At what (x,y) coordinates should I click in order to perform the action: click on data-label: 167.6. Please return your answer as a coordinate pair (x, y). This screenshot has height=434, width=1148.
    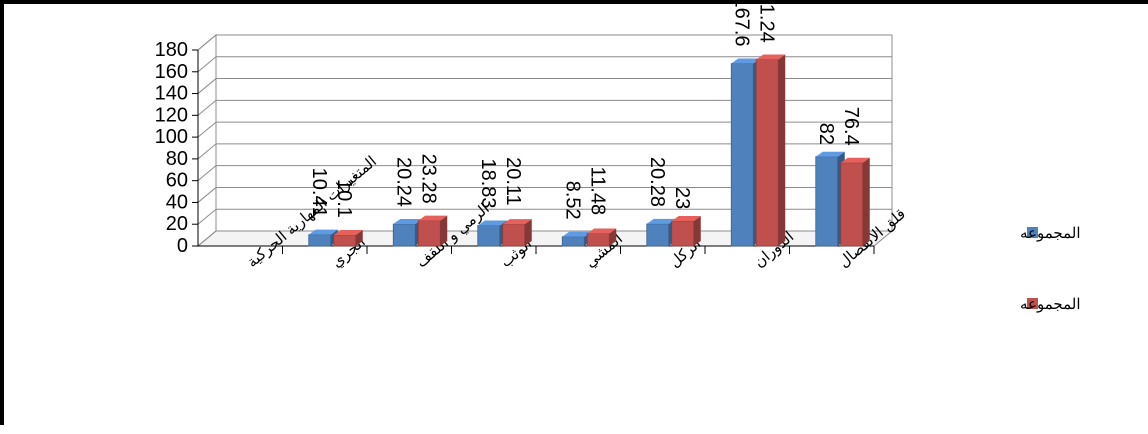
    Looking at the image, I should click on (741, 25).